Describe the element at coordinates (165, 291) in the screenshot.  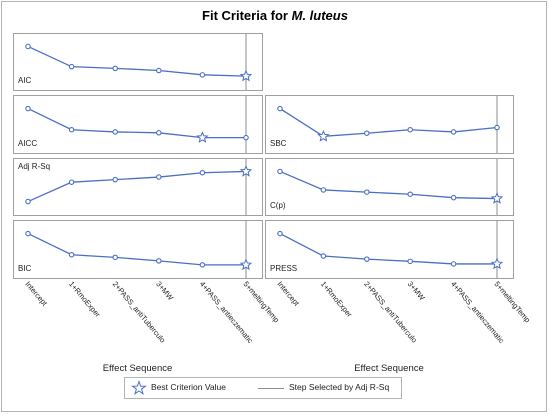
I see `x-tick-0-3: 3+MW` at that location.